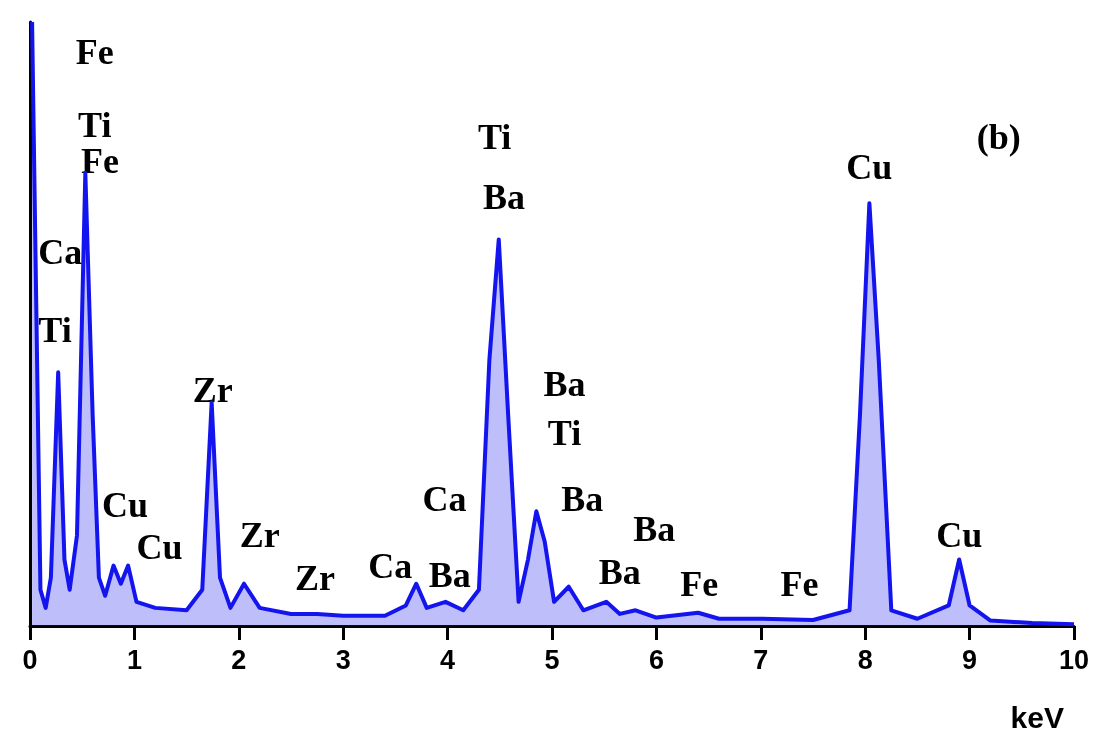  What do you see at coordinates (761, 659) in the screenshot?
I see `x-tick-label: 7` at bounding box center [761, 659].